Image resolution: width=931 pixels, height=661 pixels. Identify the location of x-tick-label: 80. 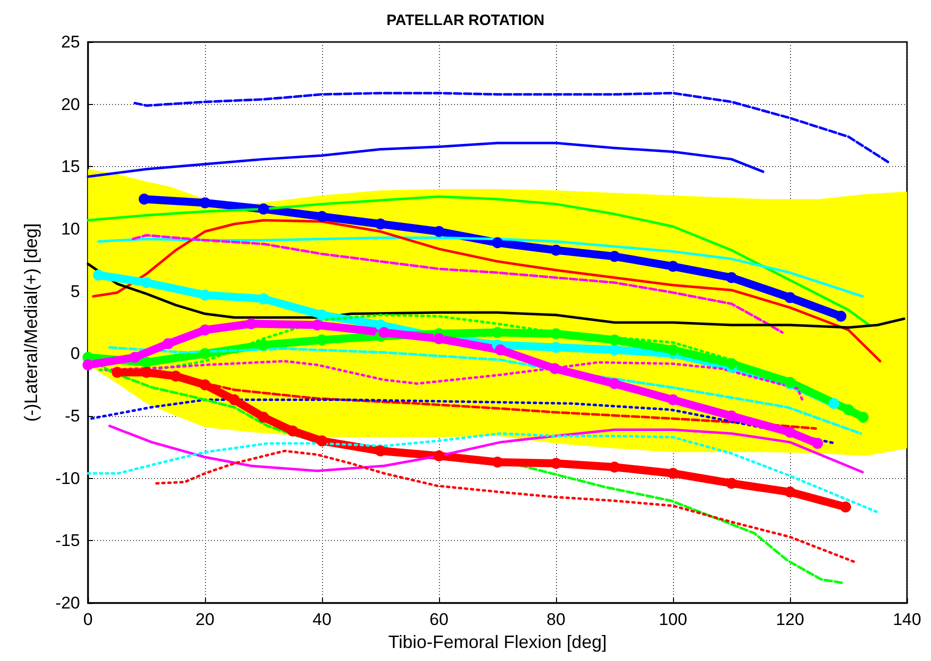
(556, 619).